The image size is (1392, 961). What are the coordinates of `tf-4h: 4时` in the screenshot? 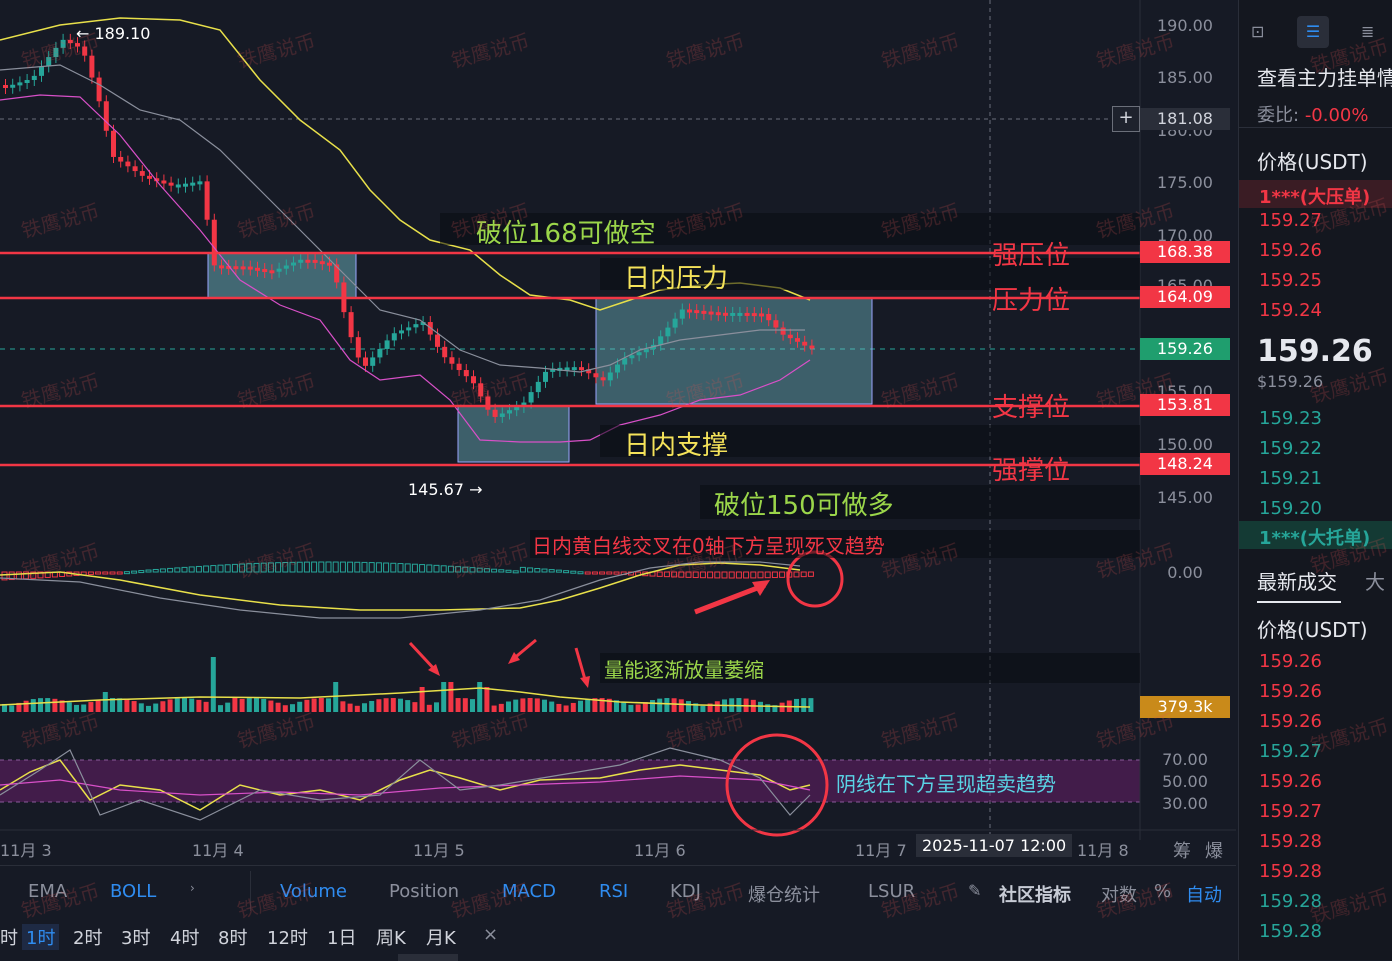 It's located at (185, 938).